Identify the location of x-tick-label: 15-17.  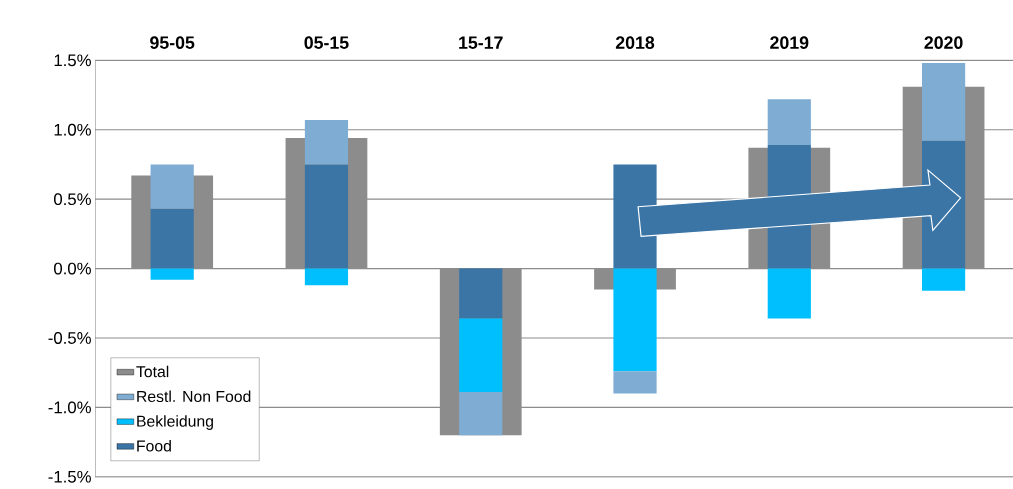
(481, 43).